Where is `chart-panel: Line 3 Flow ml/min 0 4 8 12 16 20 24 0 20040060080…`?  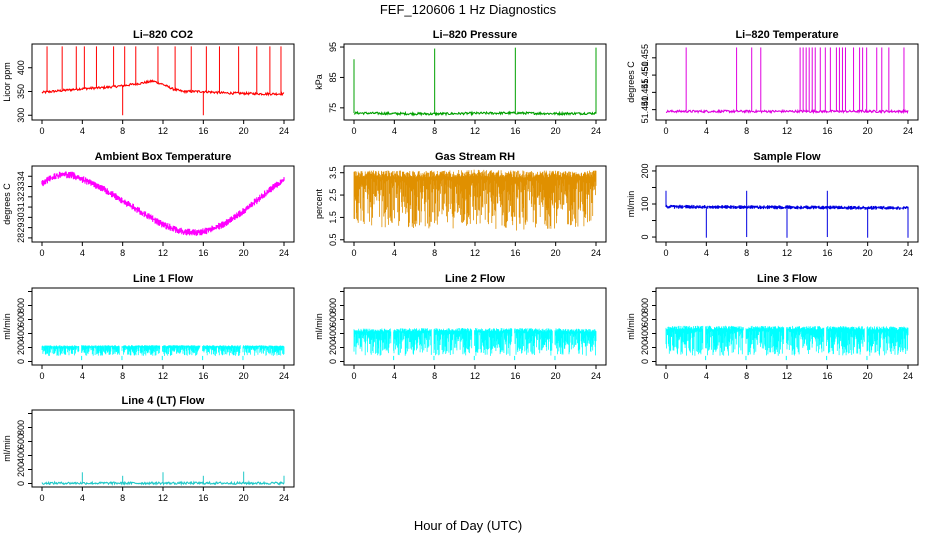
chart-panel: Line 3 Flow ml/min 0 4 8 12 16 20 24 0 20040060080… is located at coordinates (772, 327).